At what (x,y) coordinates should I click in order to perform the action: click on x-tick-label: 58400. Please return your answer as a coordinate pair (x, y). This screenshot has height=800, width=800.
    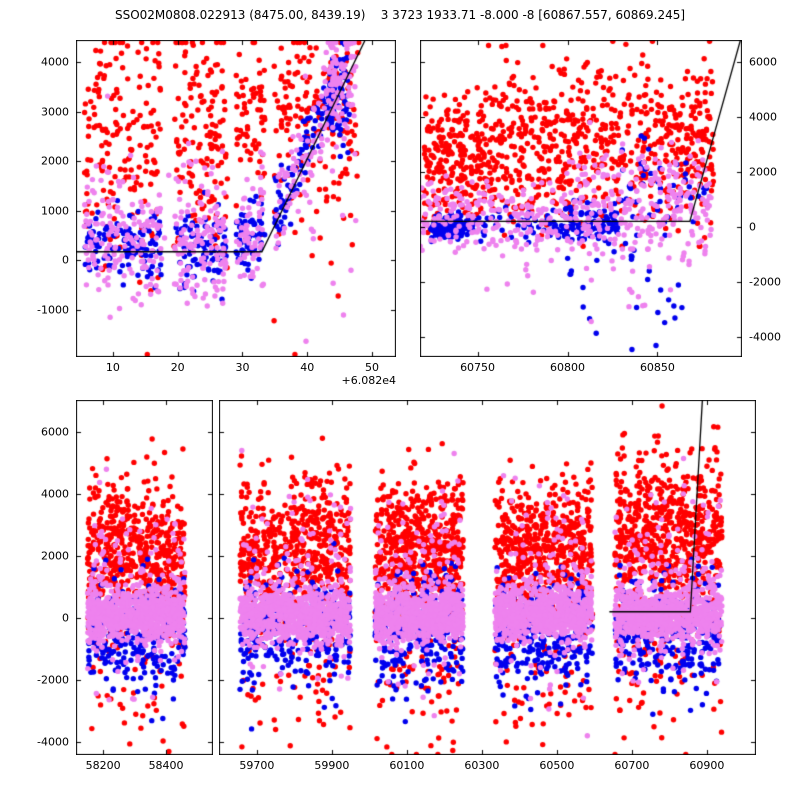
    Looking at the image, I should click on (166, 765).